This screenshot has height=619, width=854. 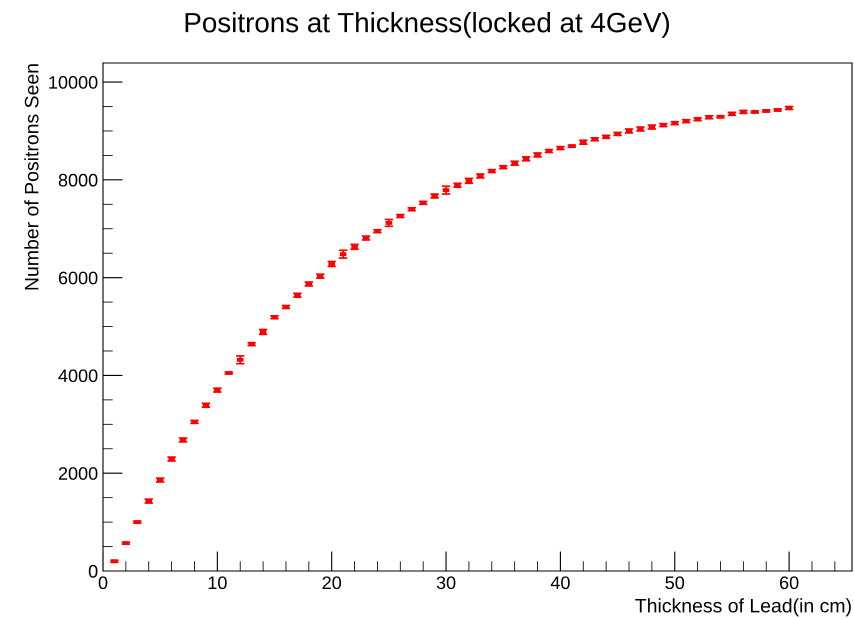 I want to click on x-tick-label: 50, so click(x=674, y=583).